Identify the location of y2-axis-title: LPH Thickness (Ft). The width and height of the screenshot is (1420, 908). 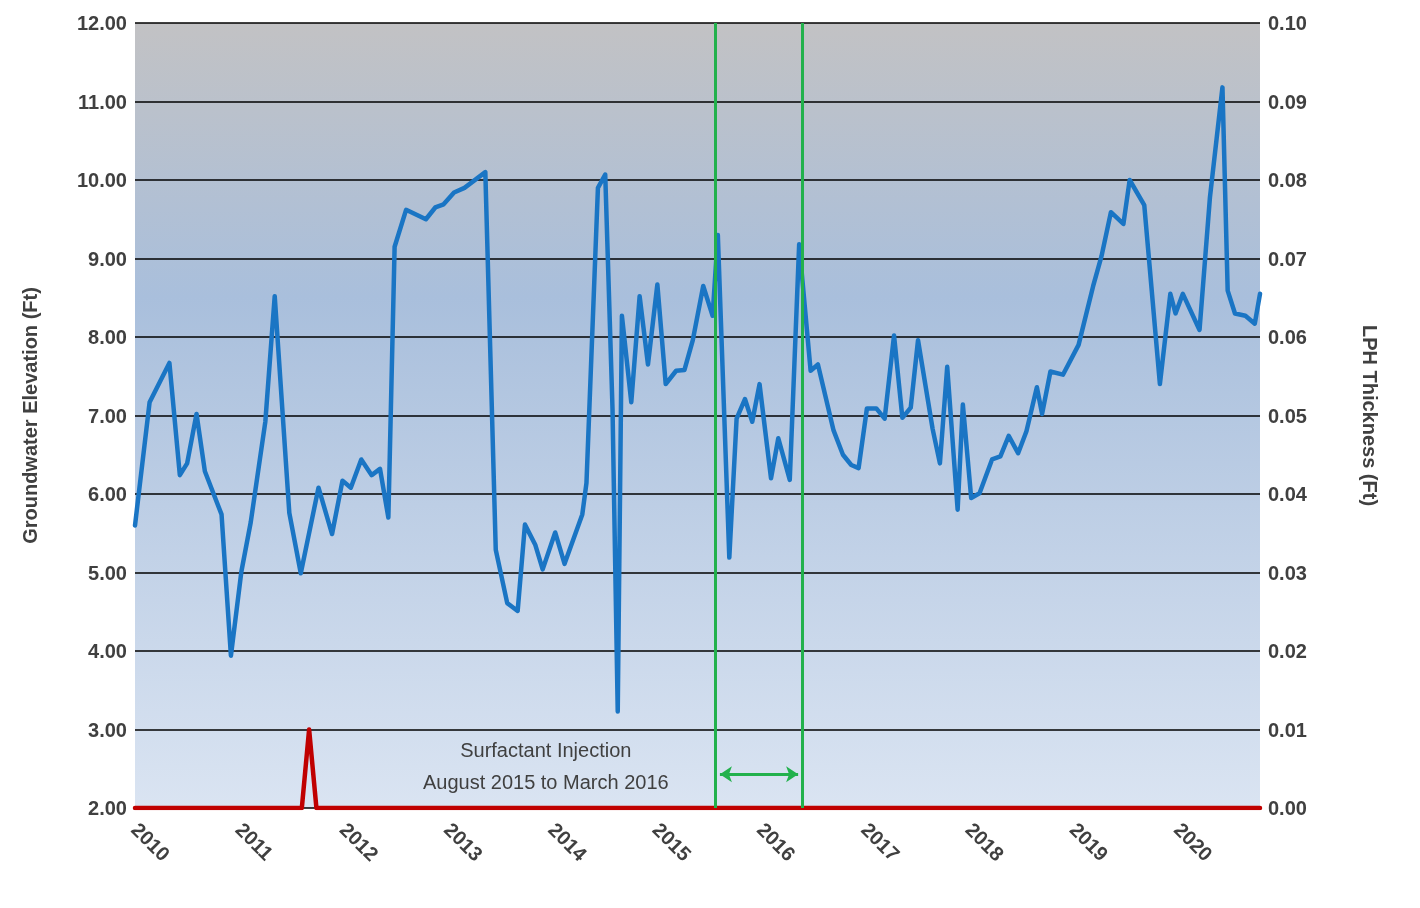
(1370, 415).